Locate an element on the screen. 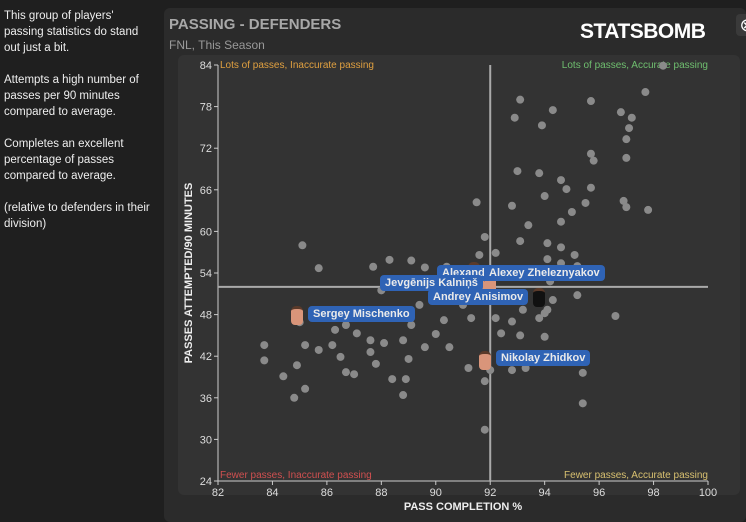  x-axis-label: PASS COMPLETION % is located at coordinates (463, 507).